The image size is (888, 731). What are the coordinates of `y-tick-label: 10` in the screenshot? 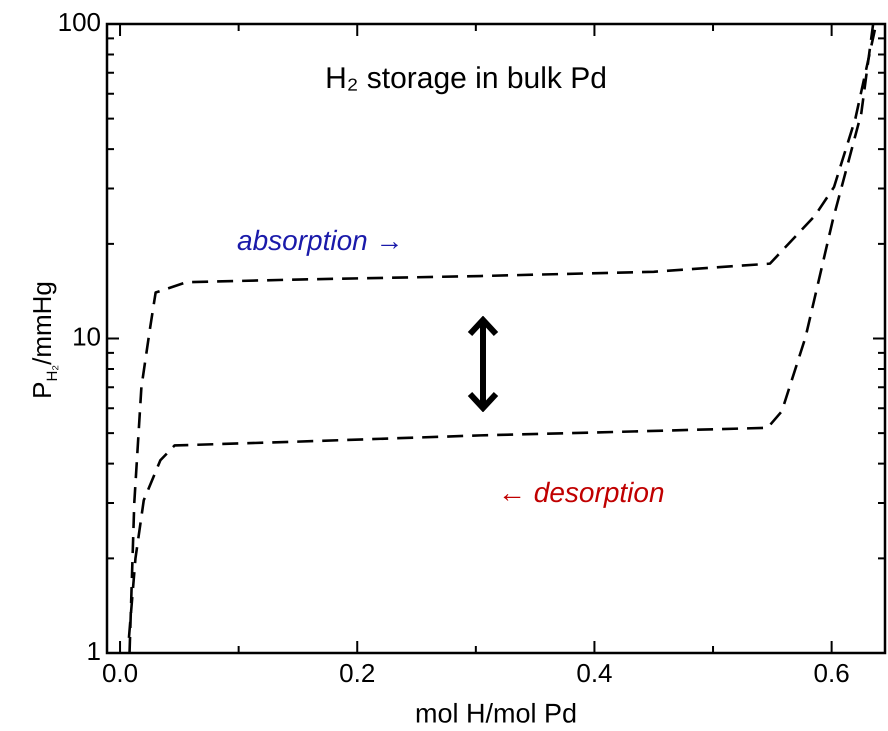 It's located at (86, 337).